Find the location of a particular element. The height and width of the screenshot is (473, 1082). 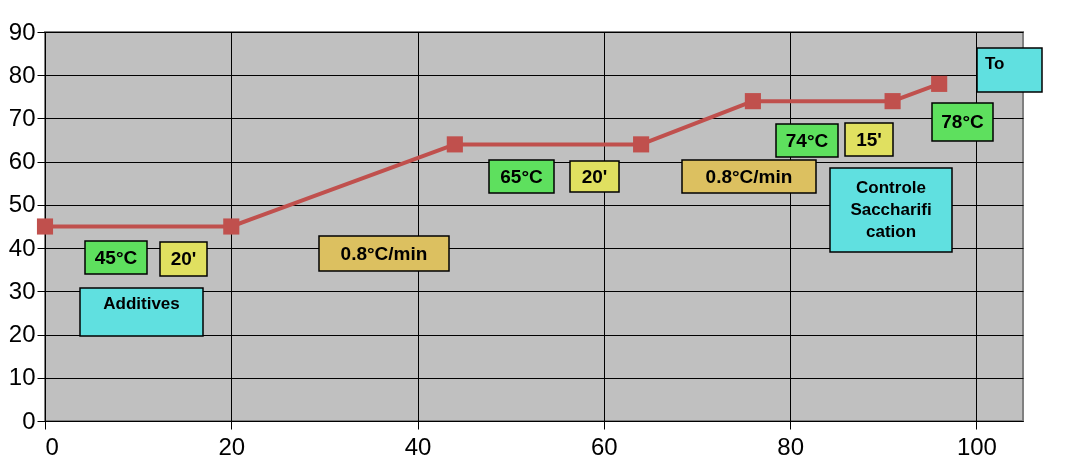

x-tick-label: 0 is located at coordinates (52, 446).